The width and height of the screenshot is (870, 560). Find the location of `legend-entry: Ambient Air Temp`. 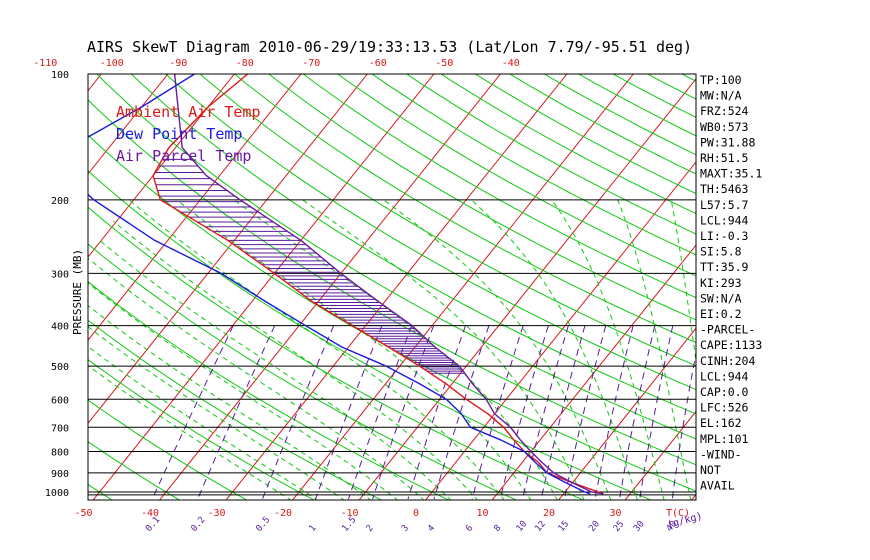

legend-entry: Ambient Air Temp is located at coordinates (188, 112).